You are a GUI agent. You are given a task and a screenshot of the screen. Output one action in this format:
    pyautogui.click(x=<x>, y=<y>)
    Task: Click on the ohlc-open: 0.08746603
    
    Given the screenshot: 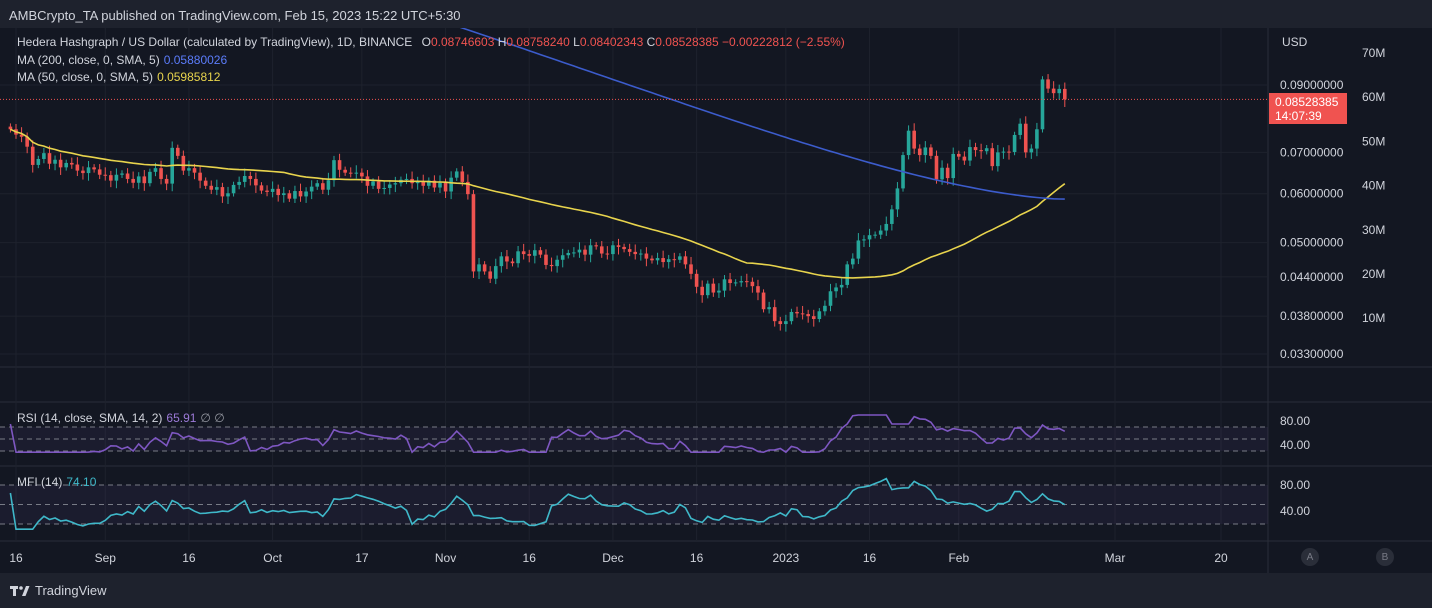 What is the action you would take?
    pyautogui.click(x=462, y=42)
    